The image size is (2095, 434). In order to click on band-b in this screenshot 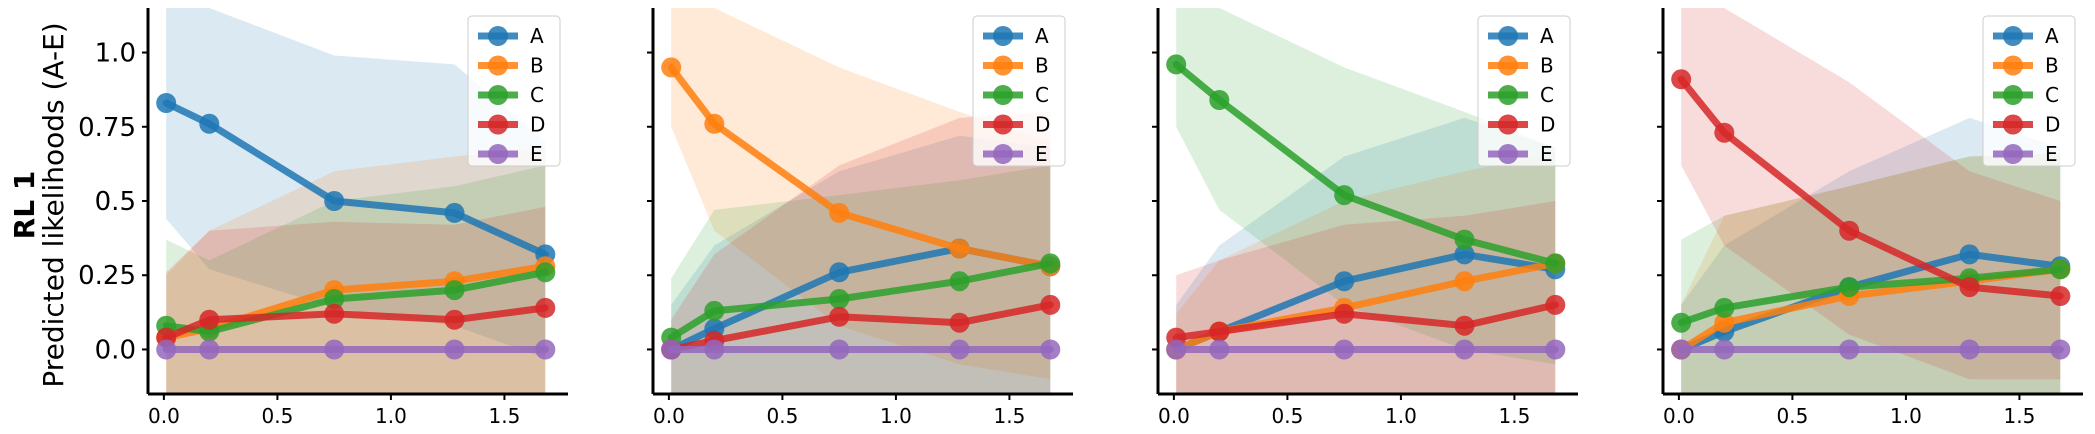, I will do `click(1871, 273)`.